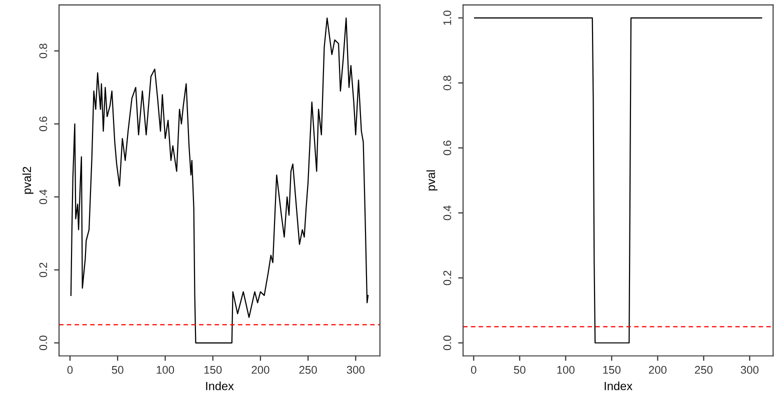 The image size is (777, 410). Describe the element at coordinates (447, 17) in the screenshot. I see `y-tick-label: 1.0` at that location.